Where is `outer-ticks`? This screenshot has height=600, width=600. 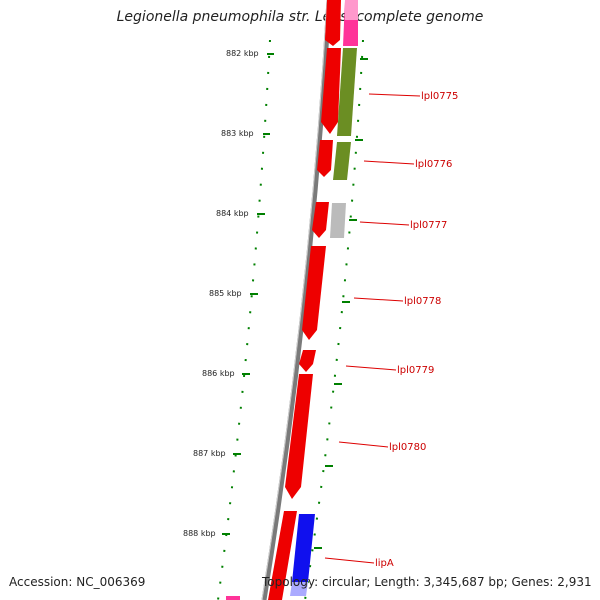
outer-ticks is located at coordinates (341, 303).